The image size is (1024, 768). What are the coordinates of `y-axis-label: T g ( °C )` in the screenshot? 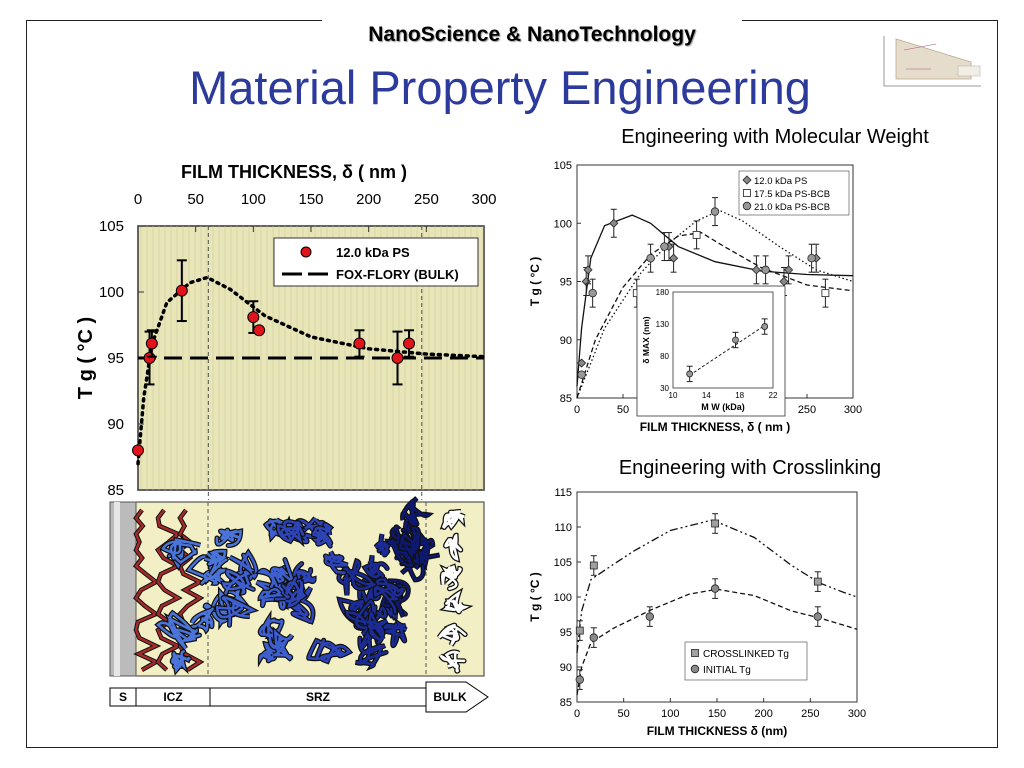 It's located at (535, 596).